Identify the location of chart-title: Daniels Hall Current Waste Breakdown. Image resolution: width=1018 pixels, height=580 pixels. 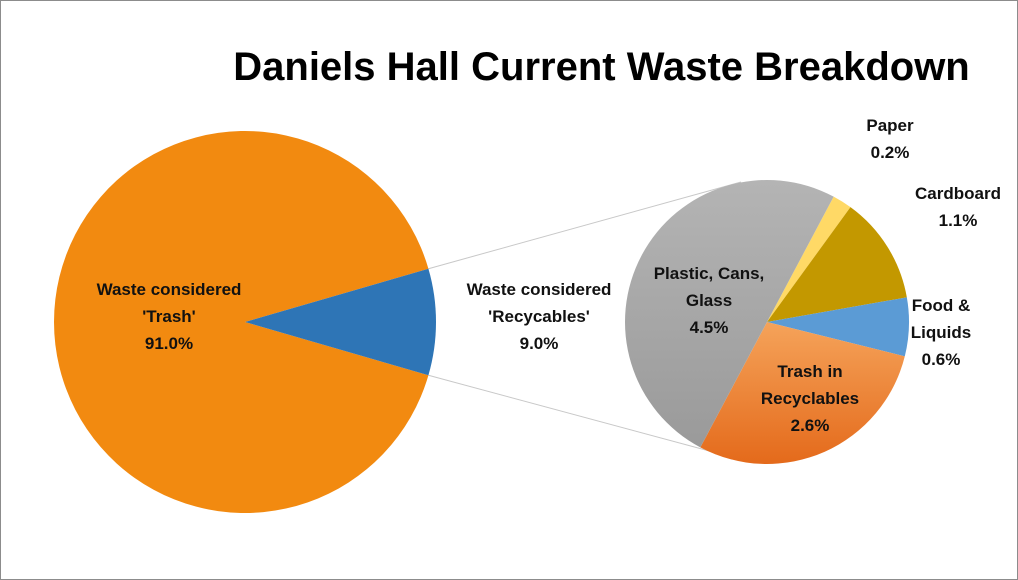
(601, 67).